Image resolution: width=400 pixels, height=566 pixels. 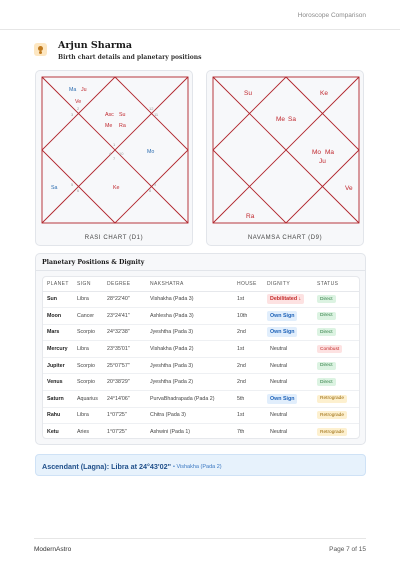 I want to click on section-title: Planetary Positions & Dignity, so click(x=93, y=262).